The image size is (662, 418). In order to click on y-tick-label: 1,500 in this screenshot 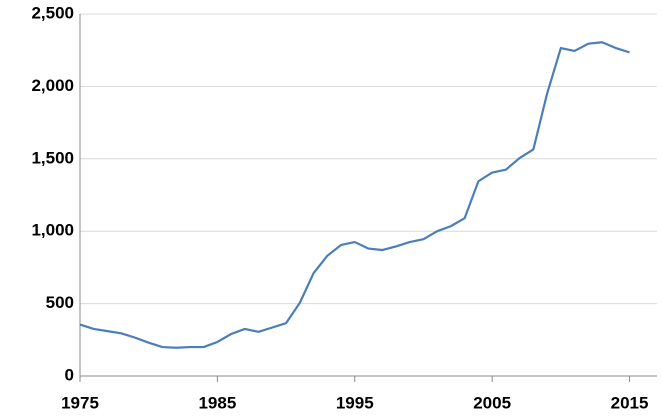, I will do `click(52, 157)`.